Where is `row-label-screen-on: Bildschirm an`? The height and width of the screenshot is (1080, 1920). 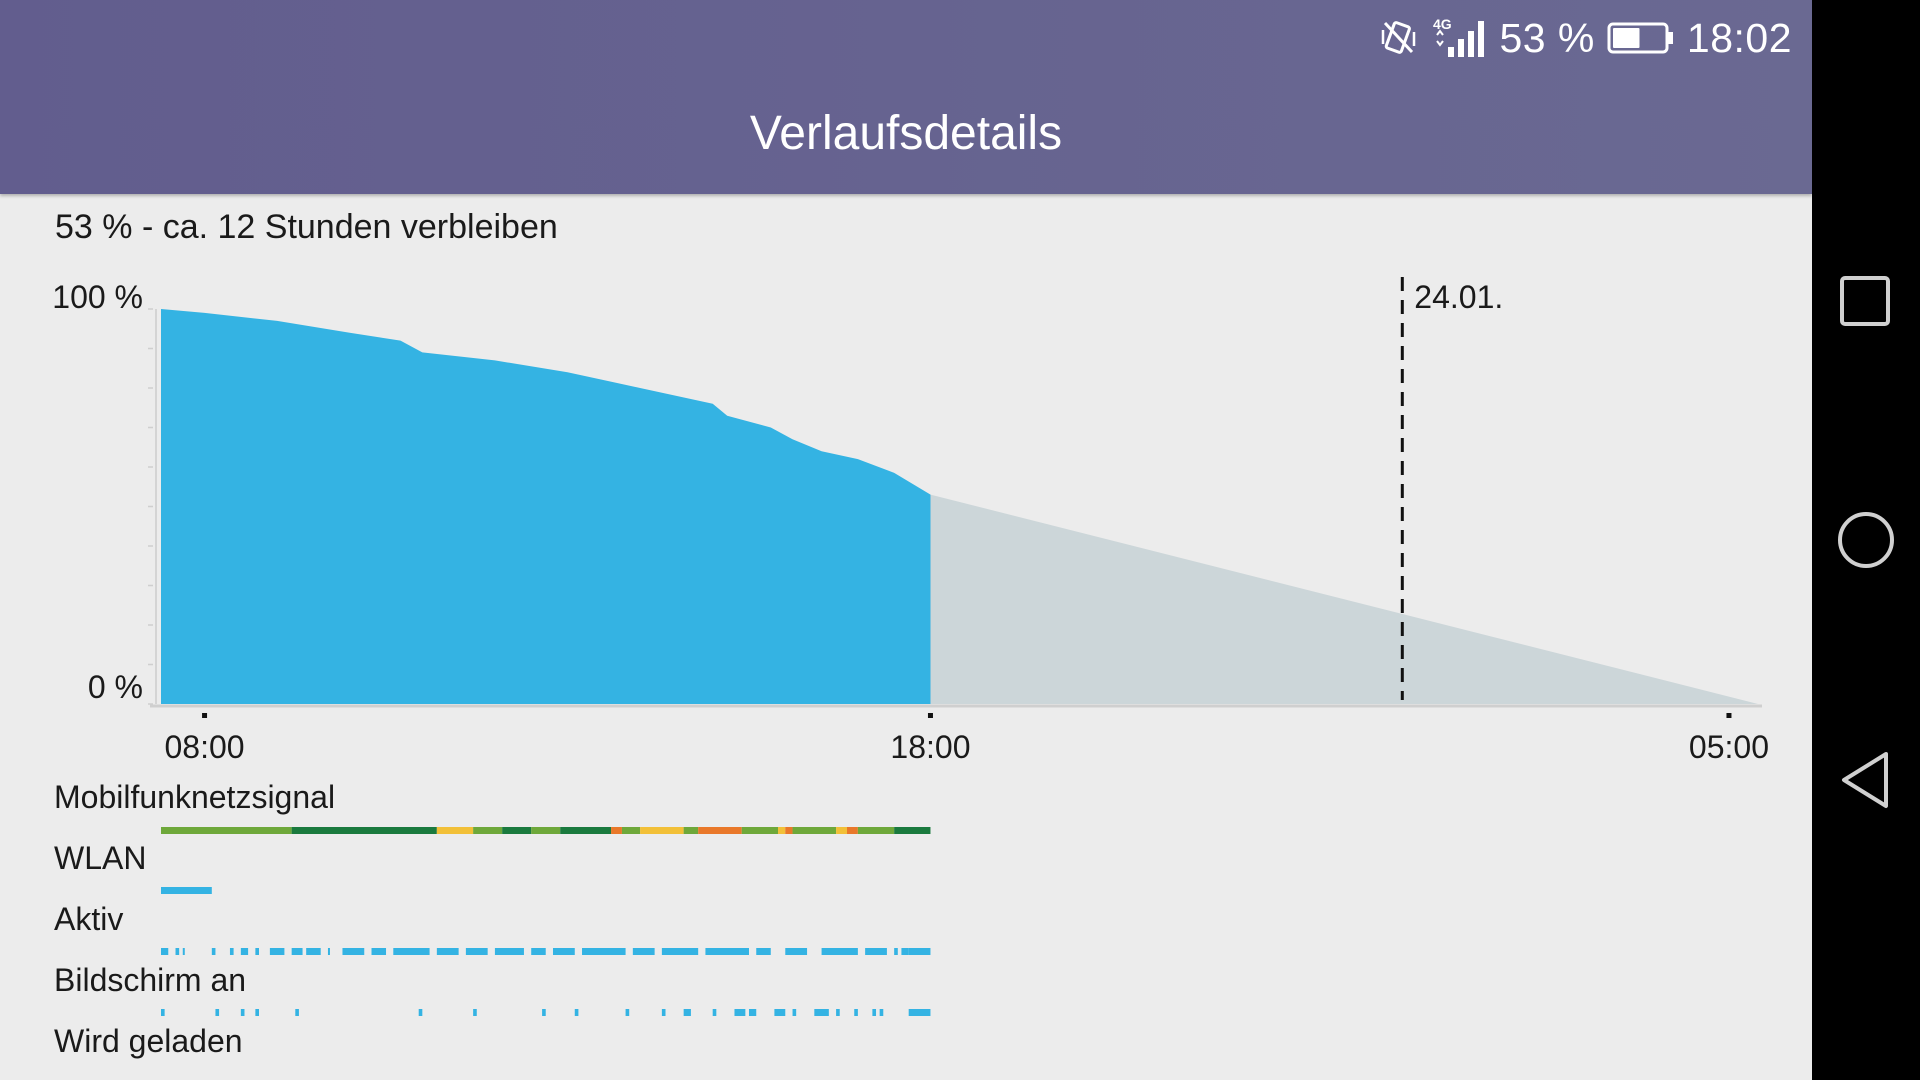
row-label-screen-on: Bildschirm an is located at coordinates (150, 980).